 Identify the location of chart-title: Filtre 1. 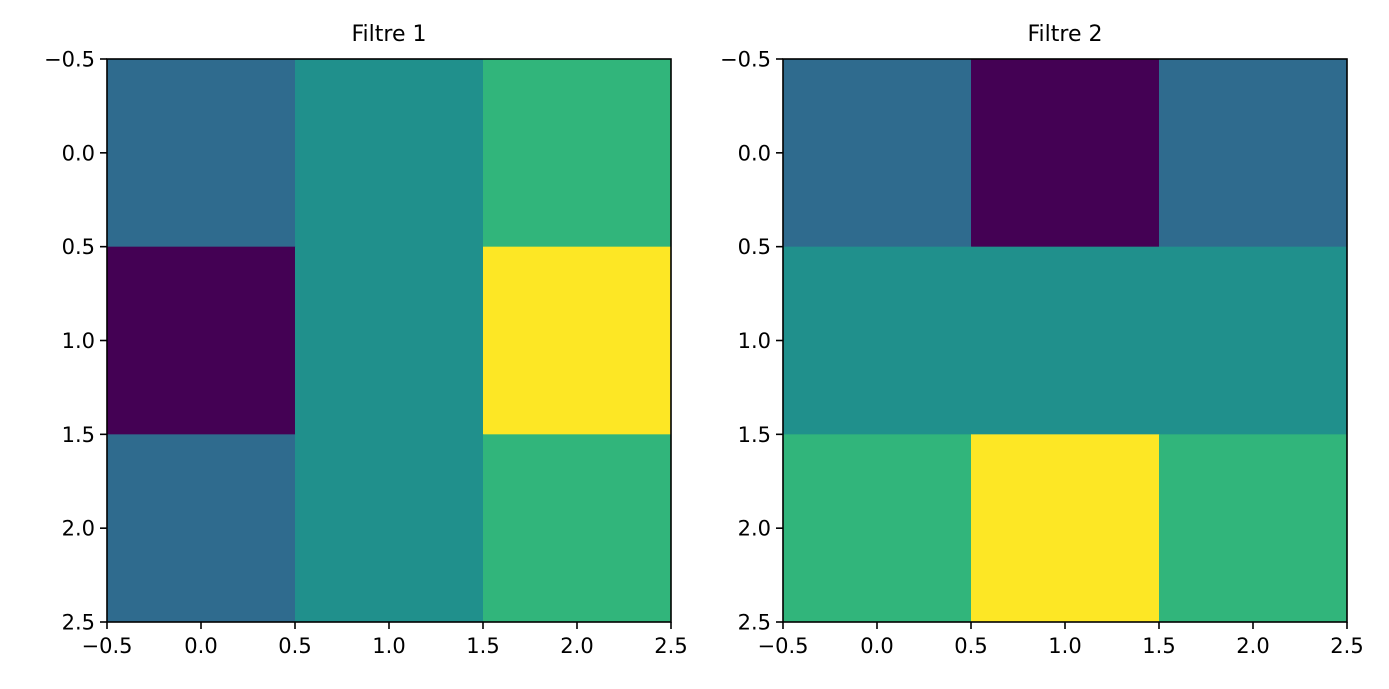
(389, 34).